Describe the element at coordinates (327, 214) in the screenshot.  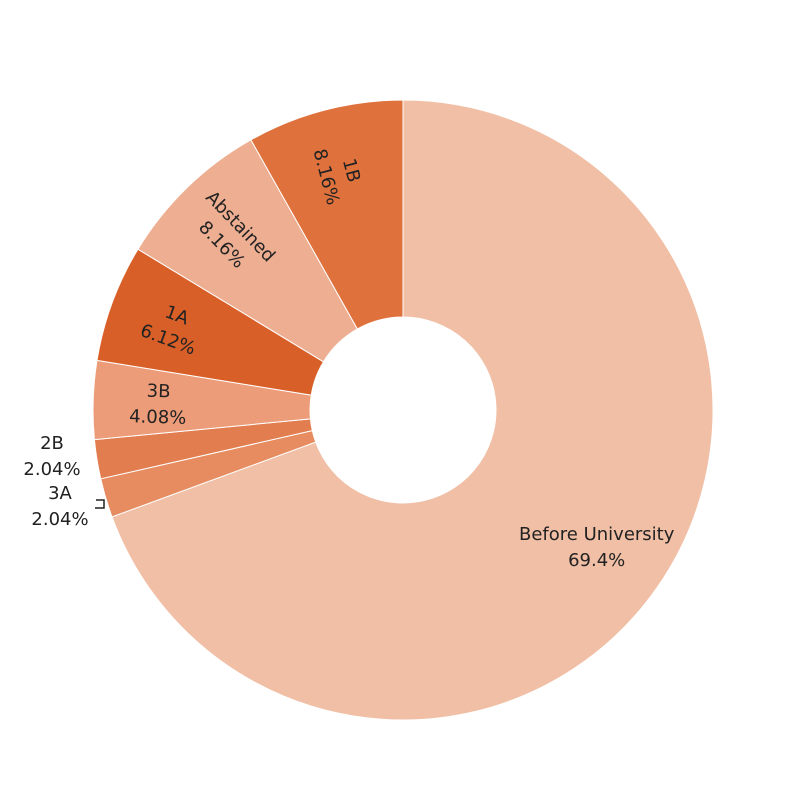
I see `slice-1b` at that location.